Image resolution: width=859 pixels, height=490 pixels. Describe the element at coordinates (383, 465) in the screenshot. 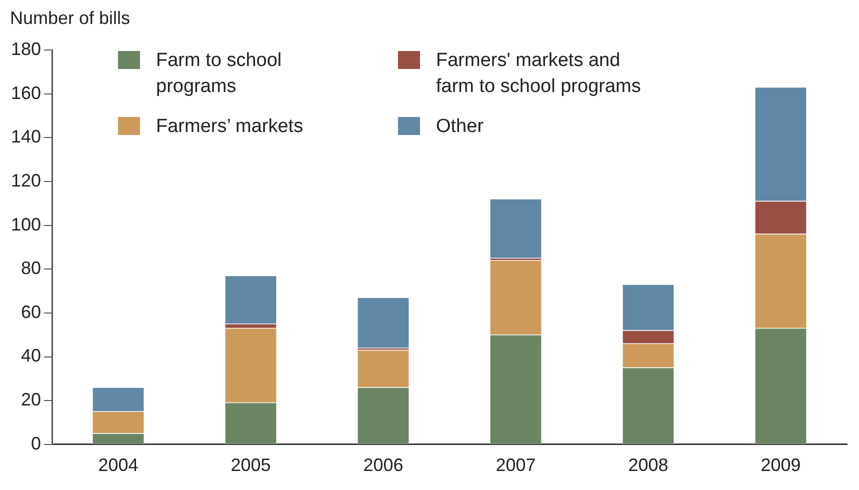

I see `x-tick-label: 2006` at that location.